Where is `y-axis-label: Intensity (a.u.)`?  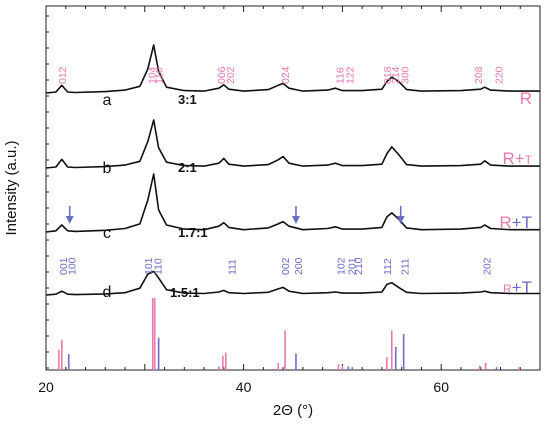 y-axis-label: Intensity (a.u.) is located at coordinates (11, 187).